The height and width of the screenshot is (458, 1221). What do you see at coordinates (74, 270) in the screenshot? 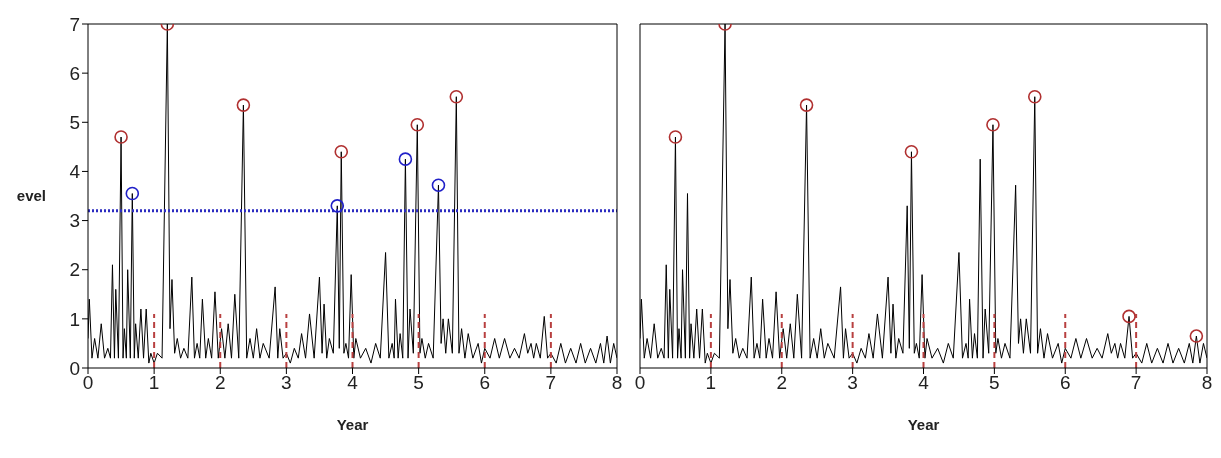
I see `y-tick-label: 2` at bounding box center [74, 270].